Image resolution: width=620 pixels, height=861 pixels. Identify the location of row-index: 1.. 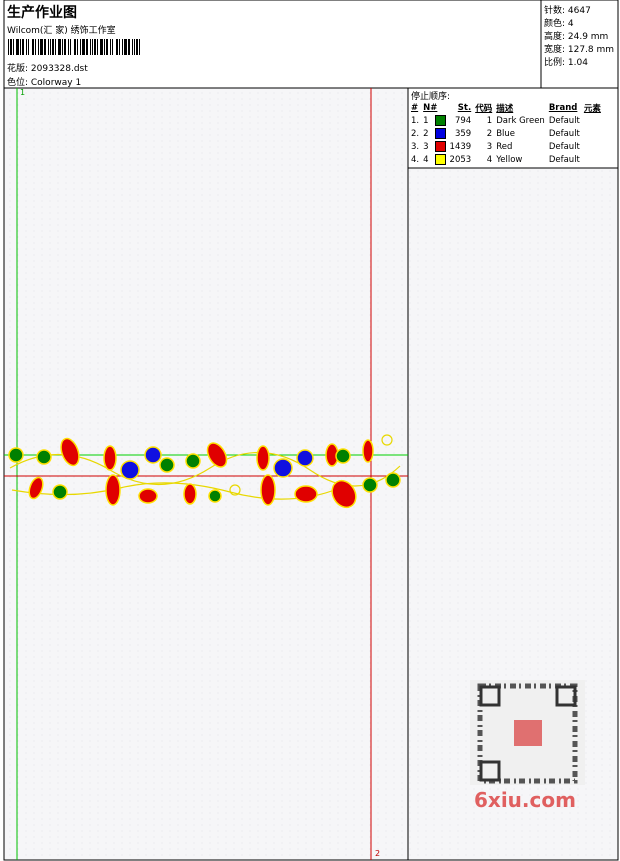
(415, 120).